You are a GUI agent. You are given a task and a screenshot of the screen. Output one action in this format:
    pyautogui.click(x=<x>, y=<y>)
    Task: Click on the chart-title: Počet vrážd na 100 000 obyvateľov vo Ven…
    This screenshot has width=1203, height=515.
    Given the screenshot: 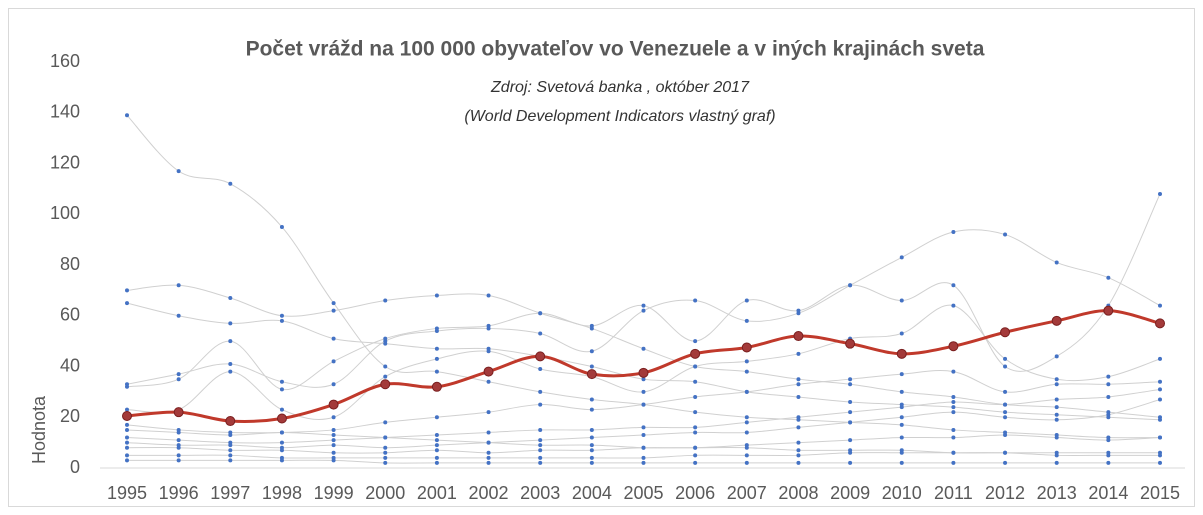 What is the action you would take?
    pyautogui.click(x=615, y=49)
    